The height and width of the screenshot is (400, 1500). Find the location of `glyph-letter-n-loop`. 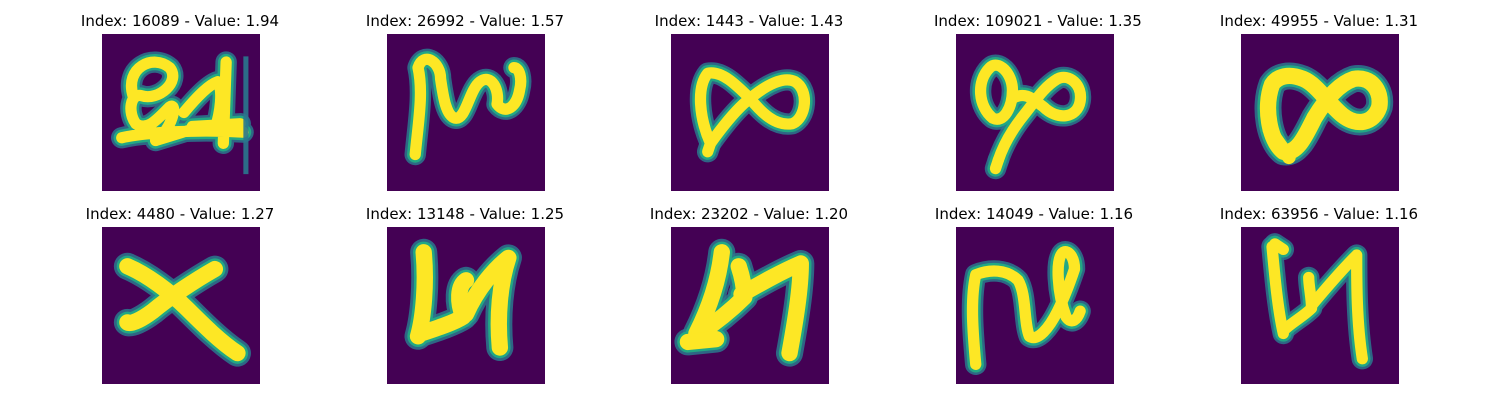

glyph-letter-n-loop is located at coordinates (1035, 305).